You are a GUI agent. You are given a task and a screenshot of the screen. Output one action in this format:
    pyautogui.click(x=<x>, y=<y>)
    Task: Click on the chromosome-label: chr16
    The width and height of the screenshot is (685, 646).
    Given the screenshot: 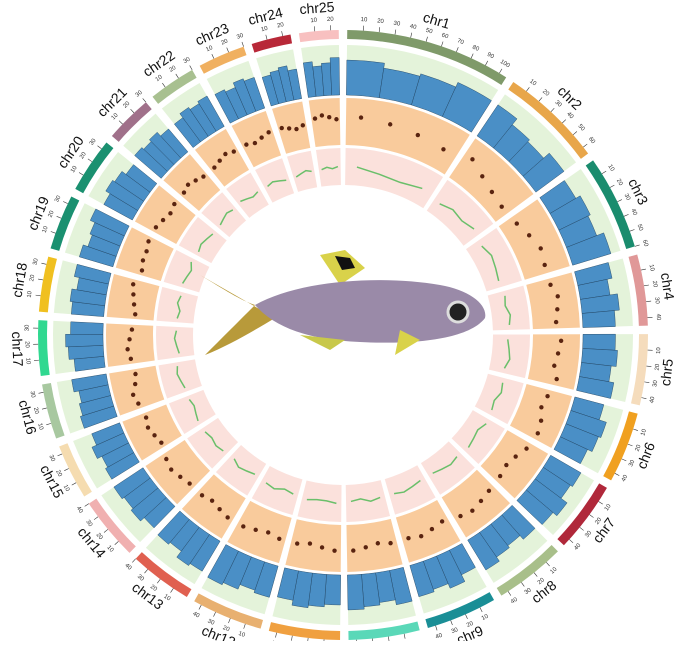 What is the action you would take?
    pyautogui.click(x=28, y=417)
    